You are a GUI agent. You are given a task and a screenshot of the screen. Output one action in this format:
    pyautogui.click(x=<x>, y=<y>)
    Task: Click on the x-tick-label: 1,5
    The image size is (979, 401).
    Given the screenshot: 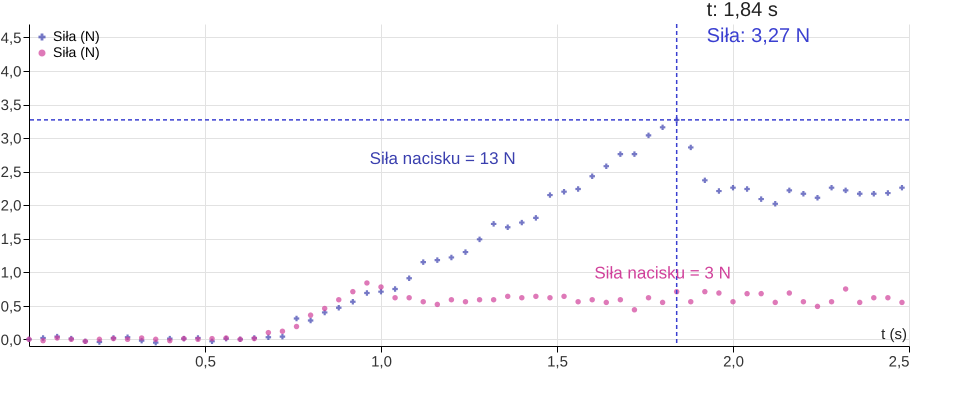 What is the action you would take?
    pyautogui.click(x=557, y=362)
    